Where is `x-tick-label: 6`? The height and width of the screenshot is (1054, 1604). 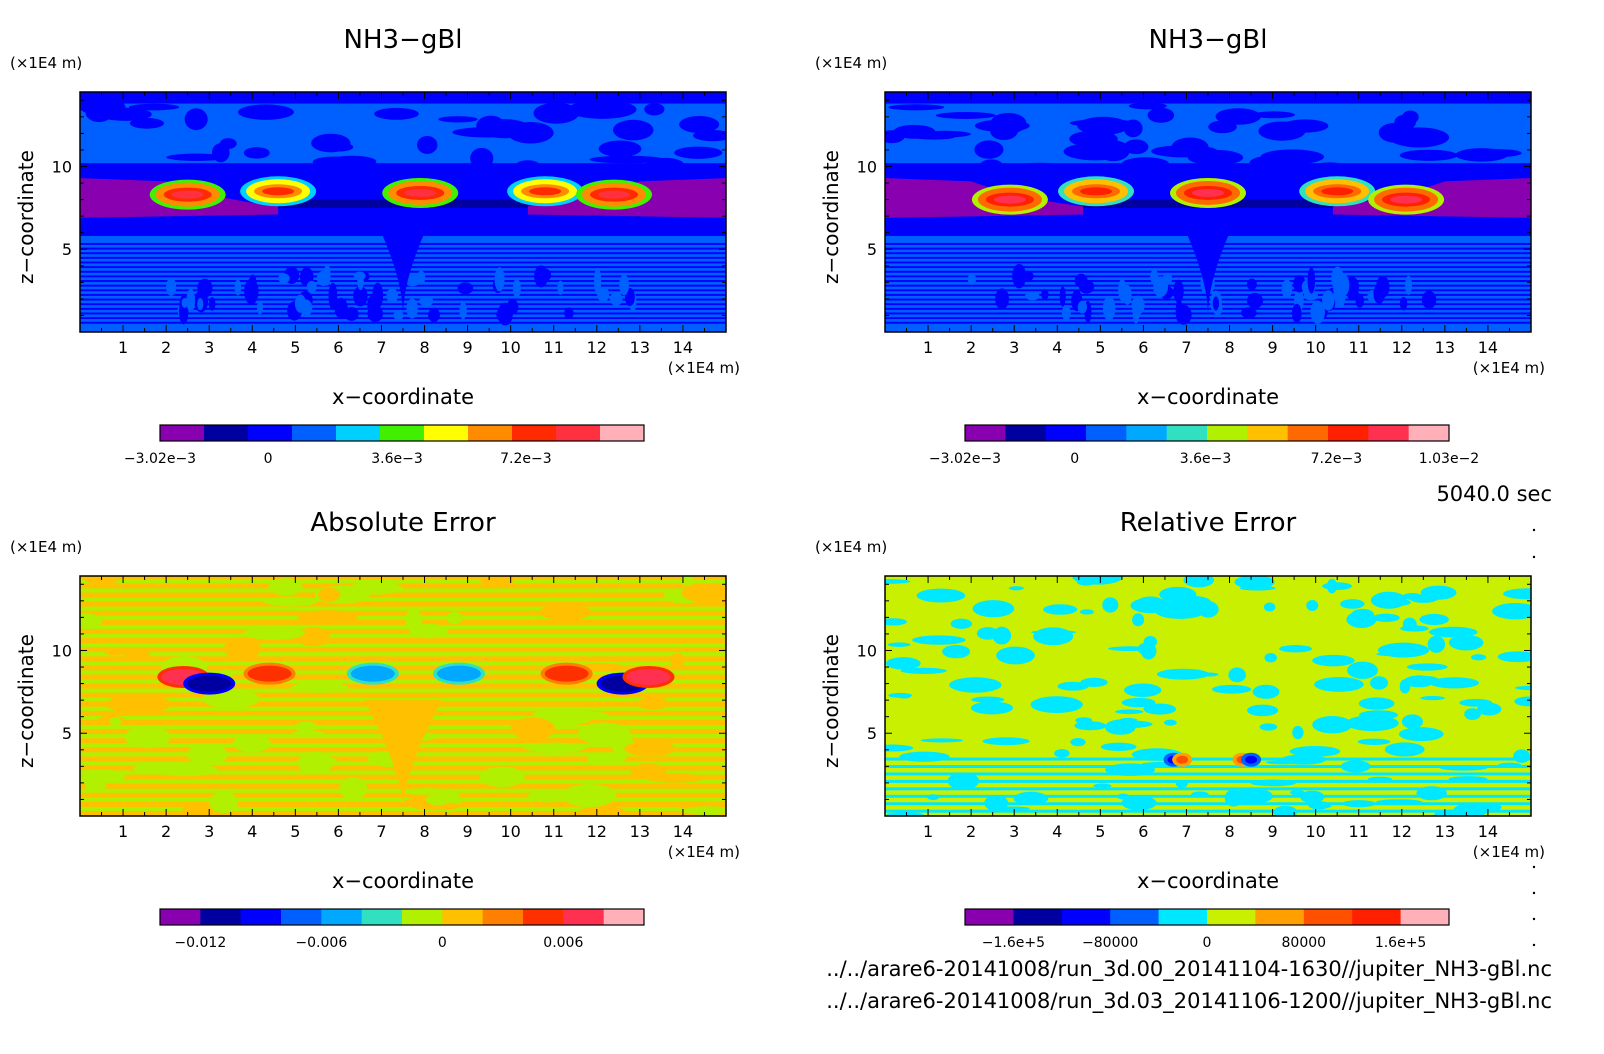 x-tick-label: 6 is located at coordinates (338, 831).